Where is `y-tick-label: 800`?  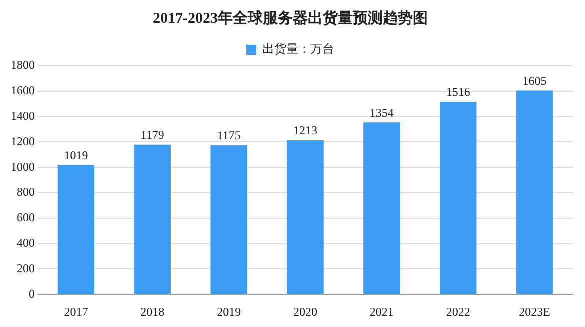 y-tick-label: 800 is located at coordinates (26, 192).